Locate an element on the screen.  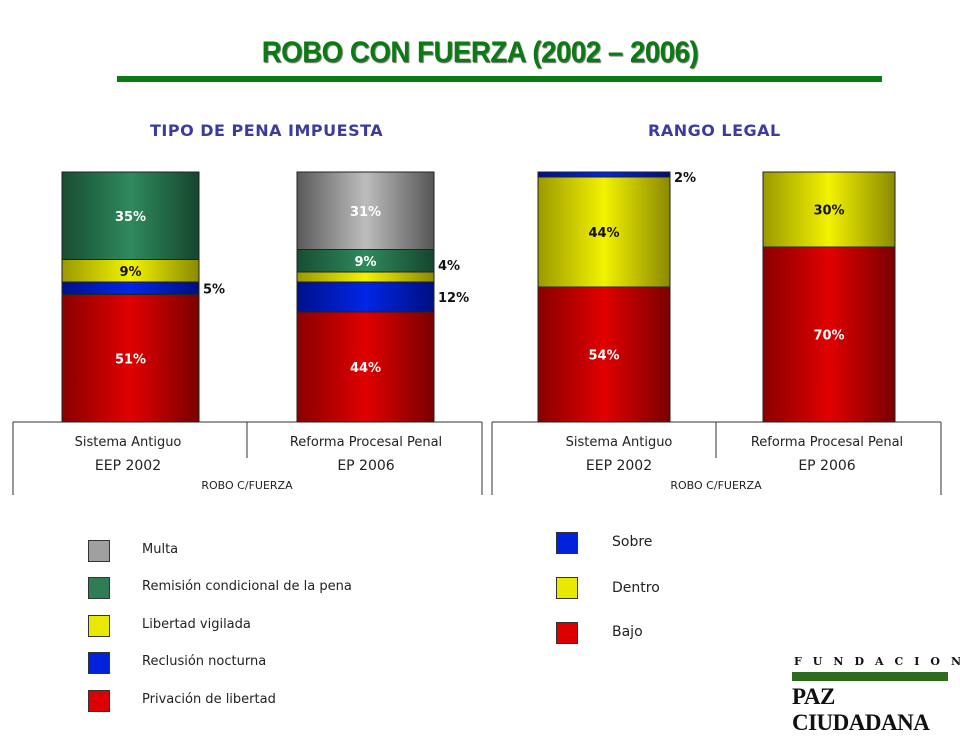
legend-swatch-remision is located at coordinates (99, 588).